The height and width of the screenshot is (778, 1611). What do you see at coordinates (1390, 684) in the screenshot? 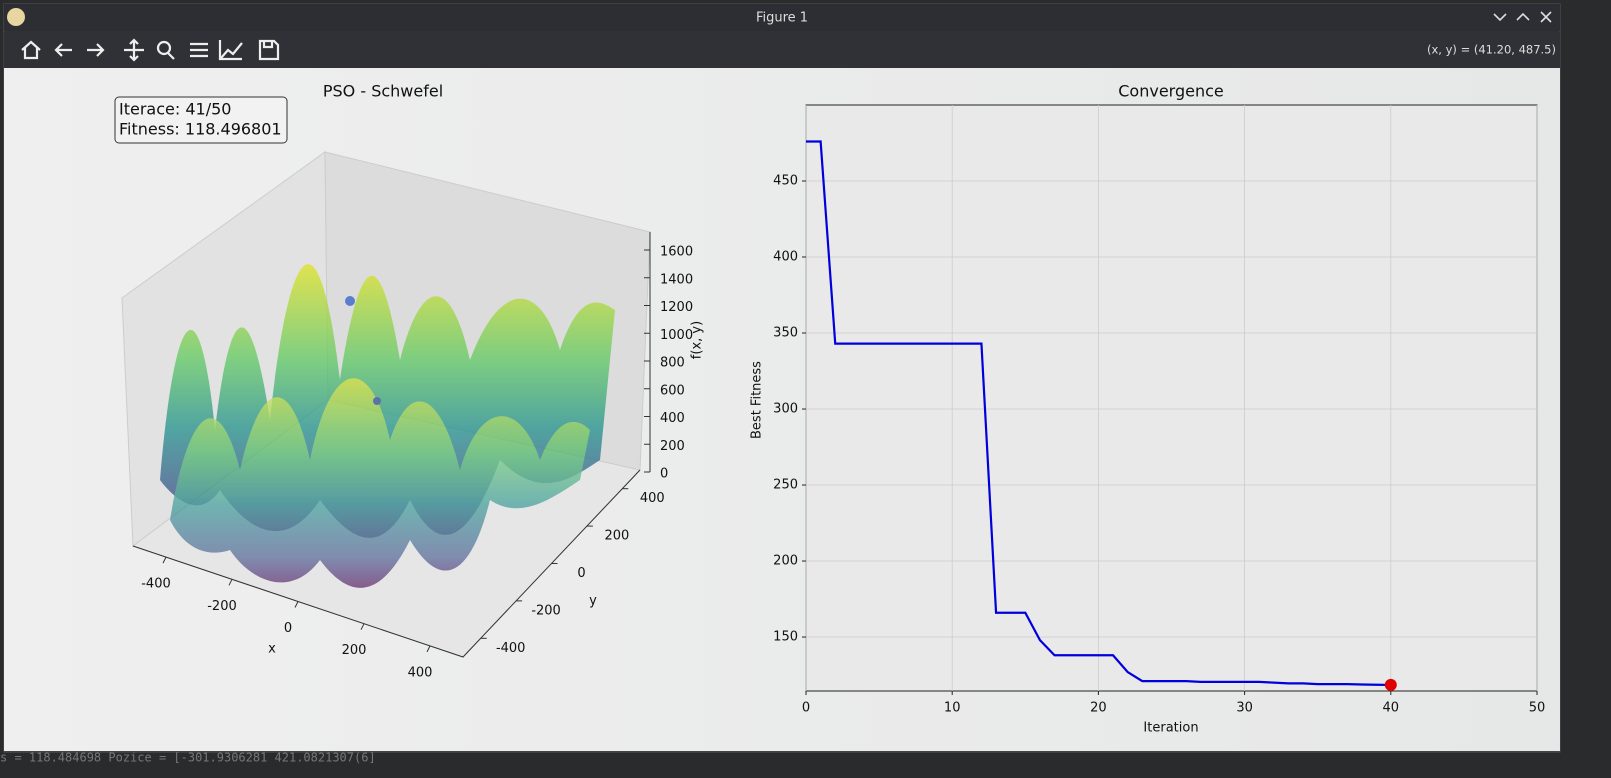
I see `current-point` at bounding box center [1390, 684].